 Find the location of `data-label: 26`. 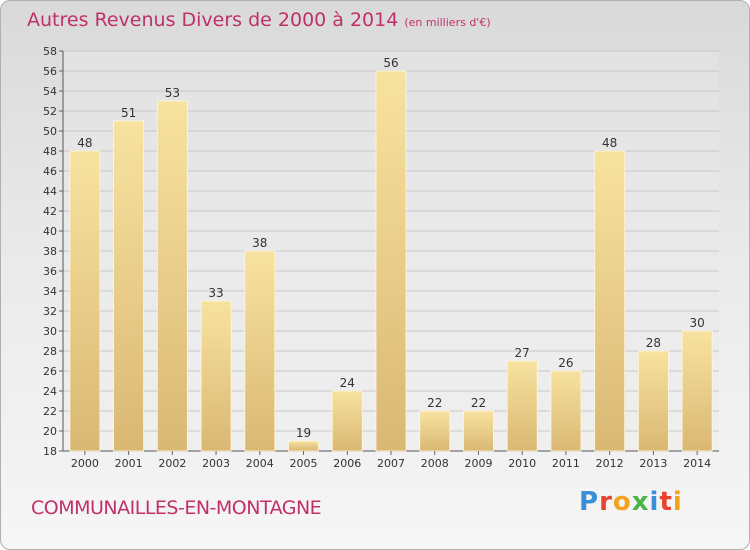

data-label: 26 is located at coordinates (565, 363).